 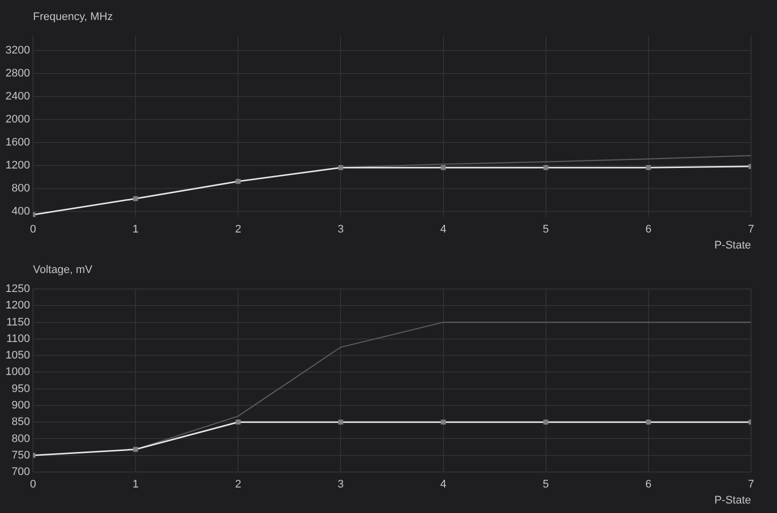 I want to click on y-tick-label: 400, so click(x=21, y=211).